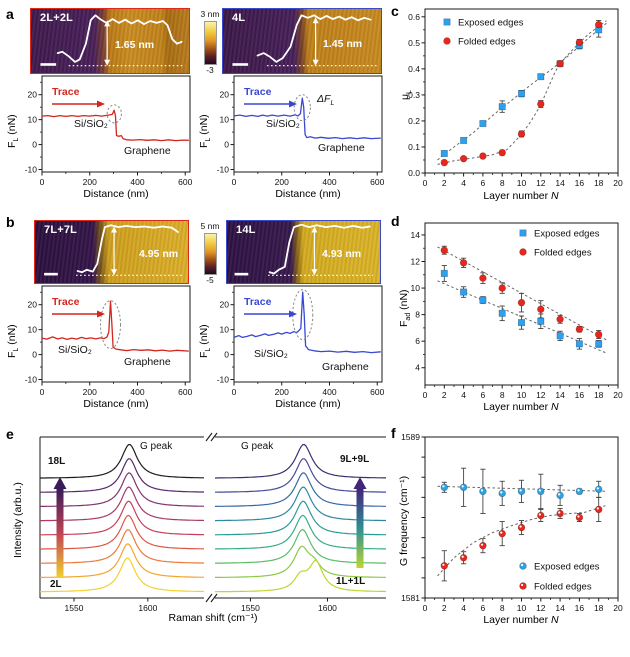 The width and height of the screenshot is (630, 657). Describe the element at coordinates (10, 222) in the screenshot. I see `panel-label-b: b` at that location.